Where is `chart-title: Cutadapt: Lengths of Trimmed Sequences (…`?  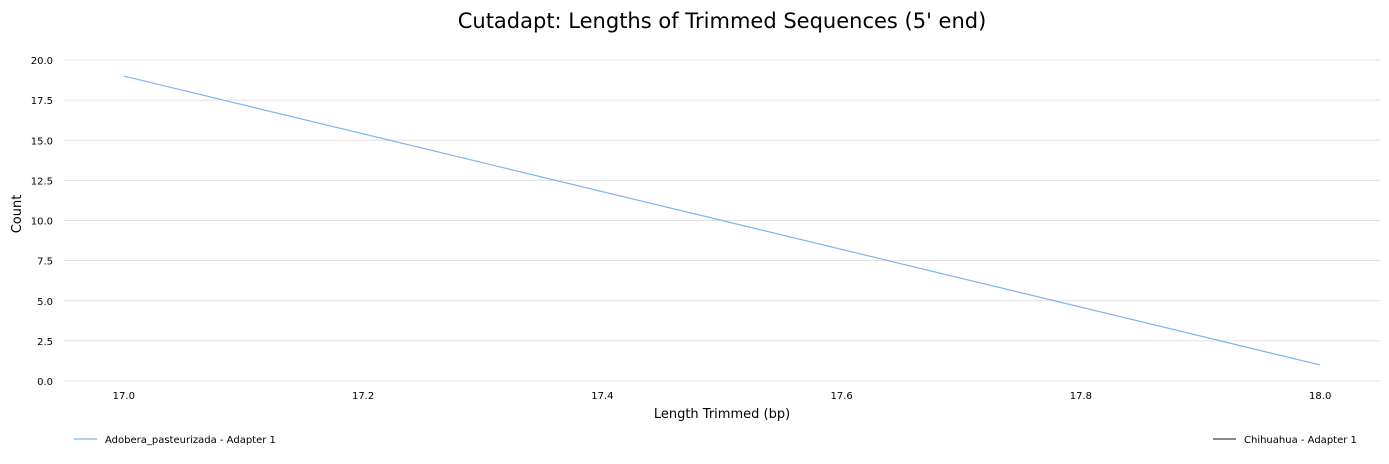 chart-title: Cutadapt: Lengths of Trimmed Sequences (… is located at coordinates (722, 21).